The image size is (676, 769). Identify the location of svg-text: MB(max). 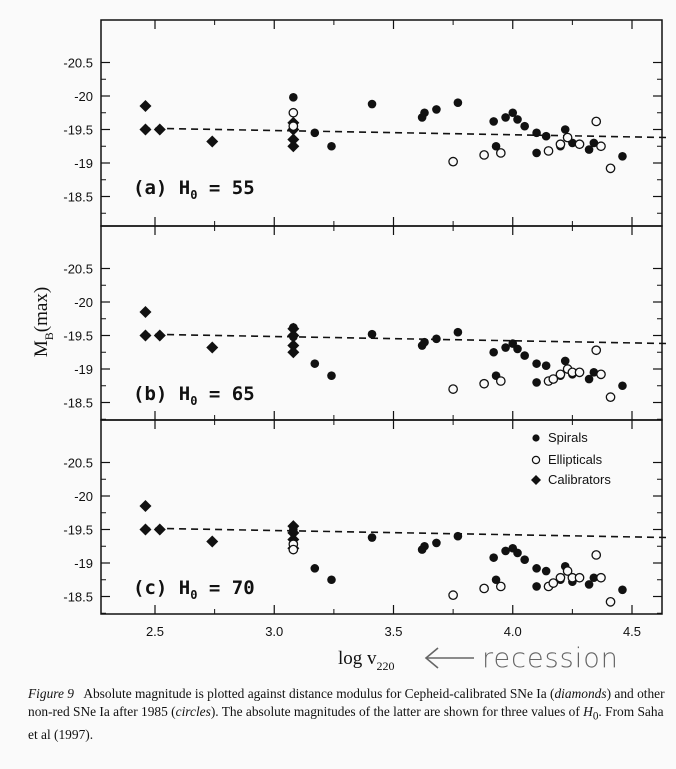
(43, 322).